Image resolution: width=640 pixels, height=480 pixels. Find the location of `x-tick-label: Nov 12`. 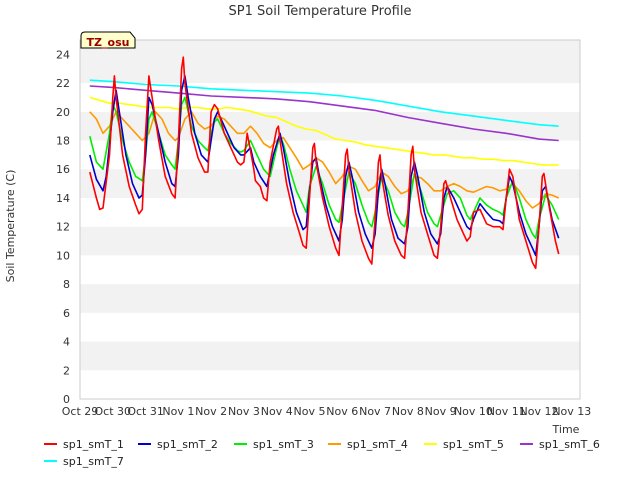

x-tick-label: Nov 12 is located at coordinates (539, 411).